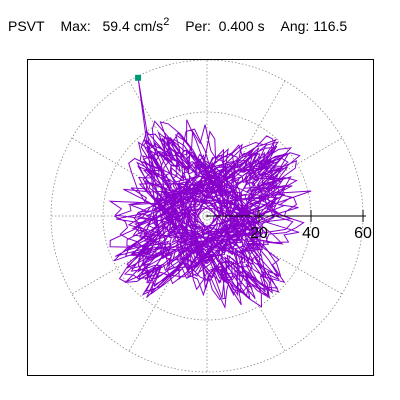 This screenshot has width=400, height=400. What do you see at coordinates (363, 233) in the screenshot?
I see `r-tick-label-60: 60` at bounding box center [363, 233].